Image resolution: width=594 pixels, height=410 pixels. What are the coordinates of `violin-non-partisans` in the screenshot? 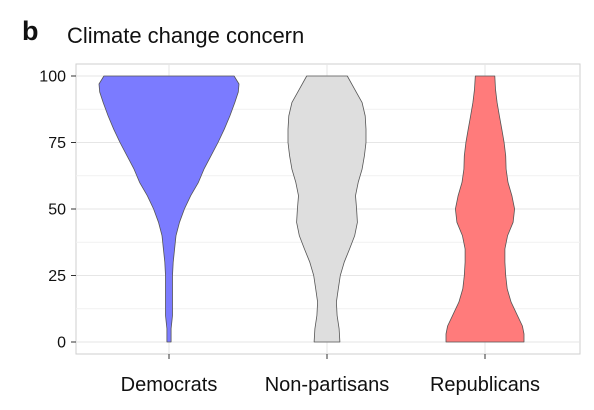 It's located at (327, 209).